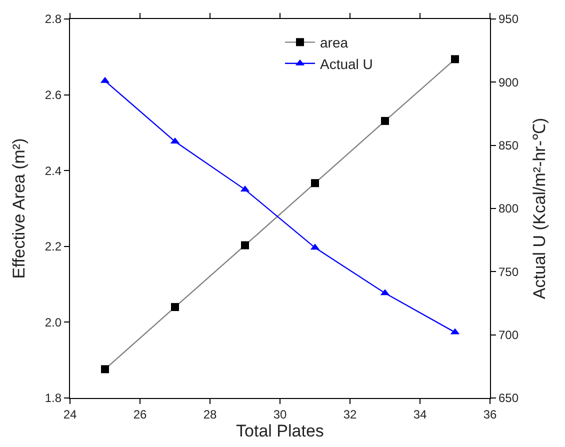 This screenshot has width=565, height=447. I want to click on x-tick-label: 28, so click(210, 415).